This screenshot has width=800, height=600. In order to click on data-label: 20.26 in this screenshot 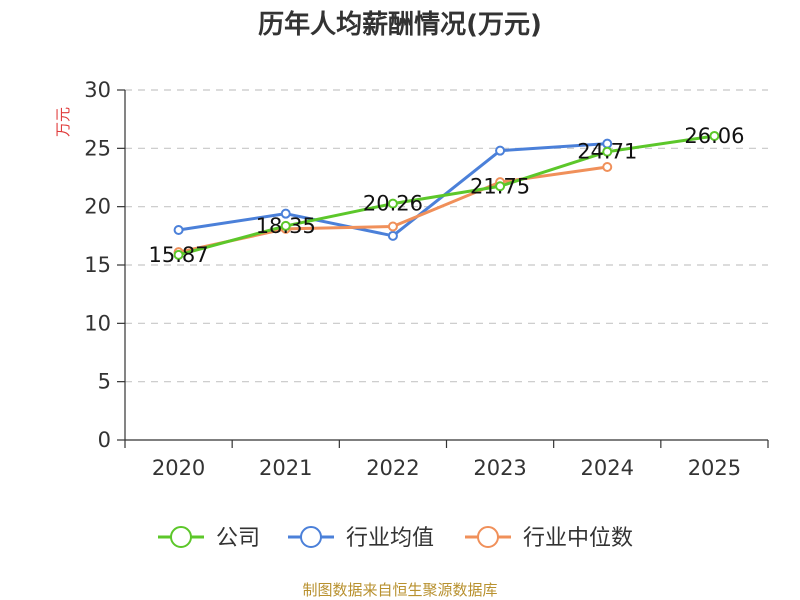, I will do `click(393, 204)`.